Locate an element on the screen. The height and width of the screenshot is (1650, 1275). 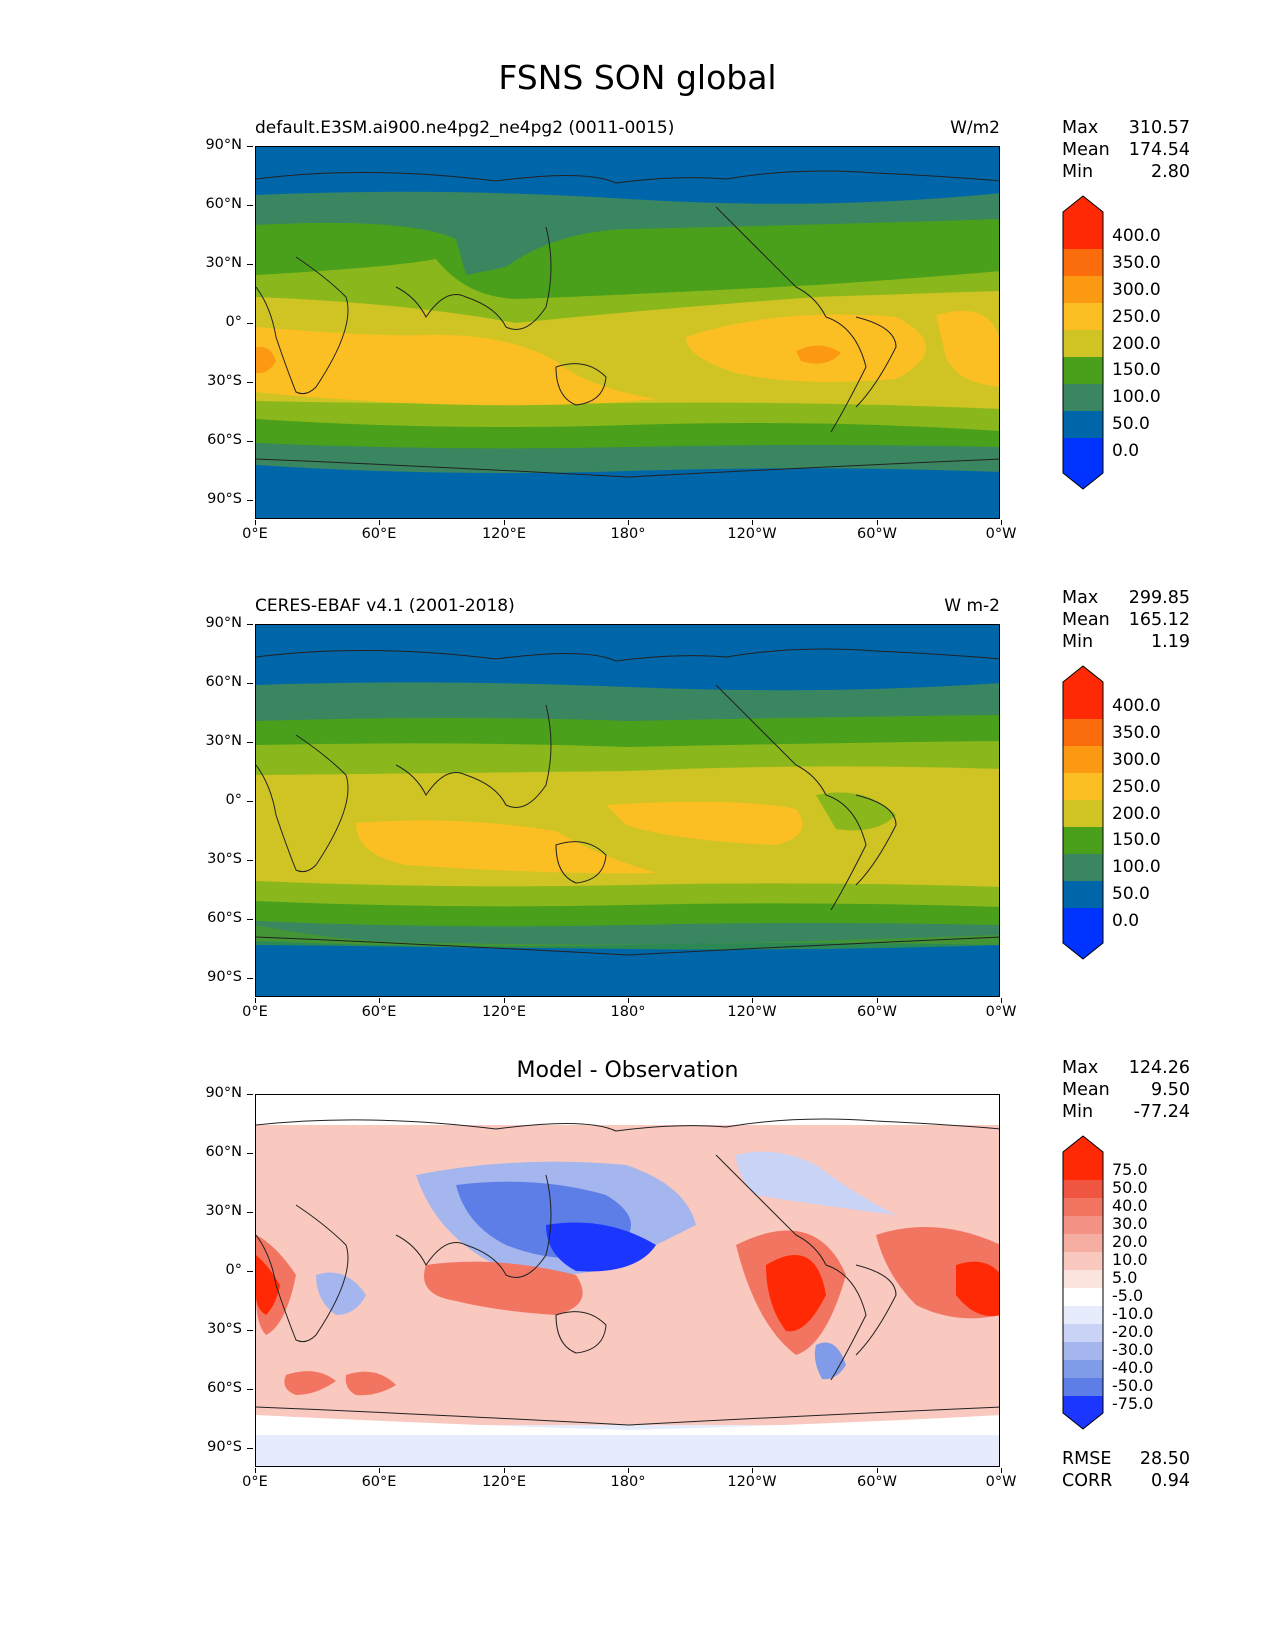
diff-stats: Max 124.26 Mean 9.50 Min -77.24 is located at coordinates (1126, 1090).